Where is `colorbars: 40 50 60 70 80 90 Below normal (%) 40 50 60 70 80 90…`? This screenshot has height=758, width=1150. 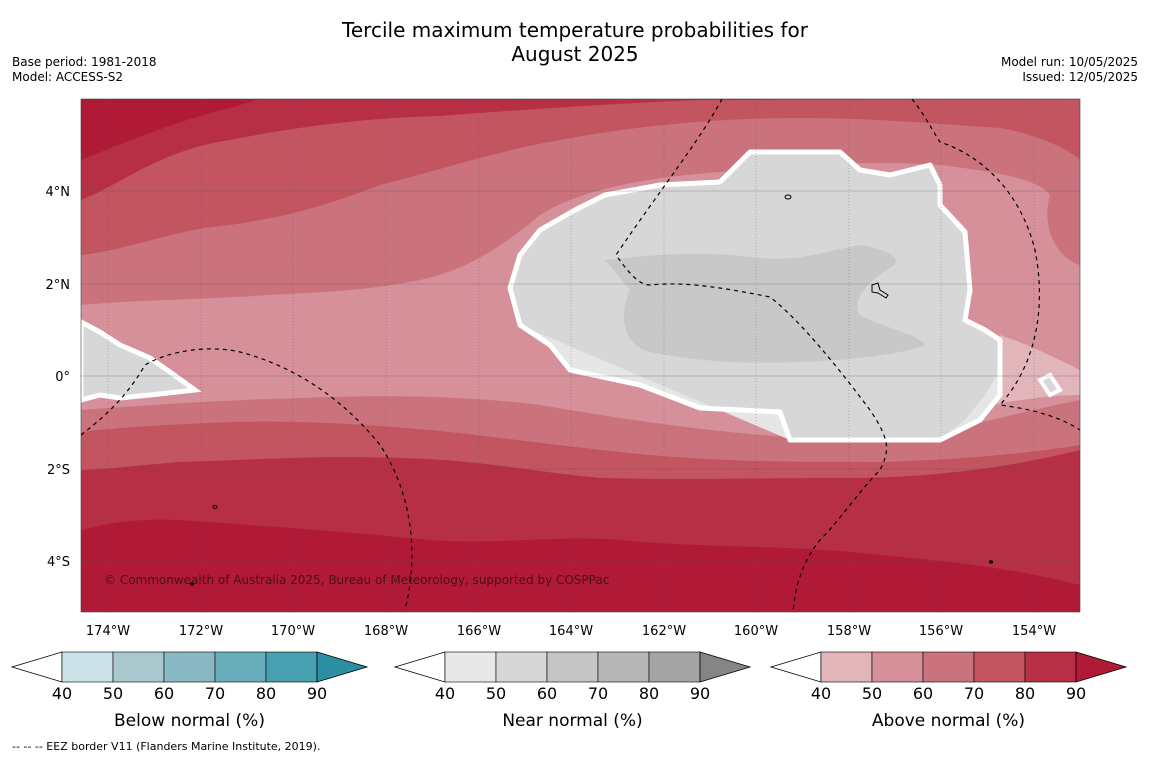 colorbars: 40 50 60 70 80 90 Below normal (%) 40 50 60 70 80 90… is located at coordinates (569, 691).